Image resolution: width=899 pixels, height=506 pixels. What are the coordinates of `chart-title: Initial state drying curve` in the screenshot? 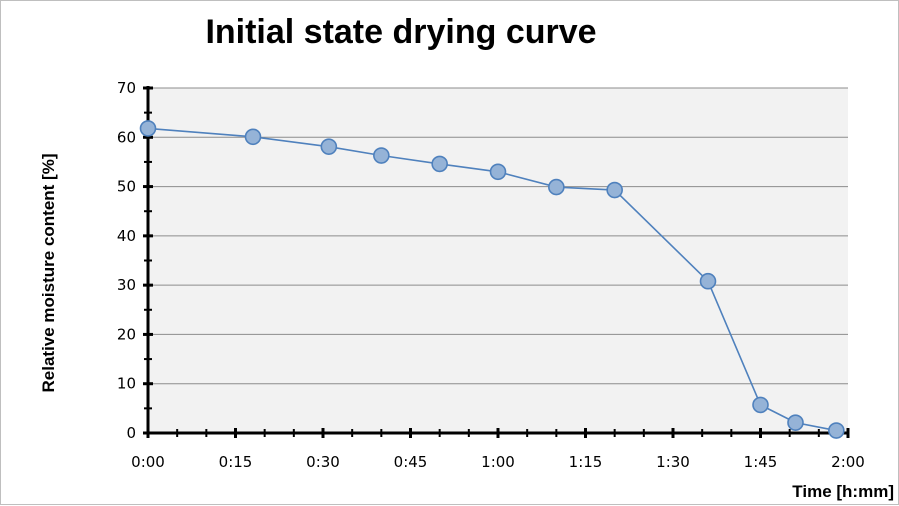 It's located at (401, 32).